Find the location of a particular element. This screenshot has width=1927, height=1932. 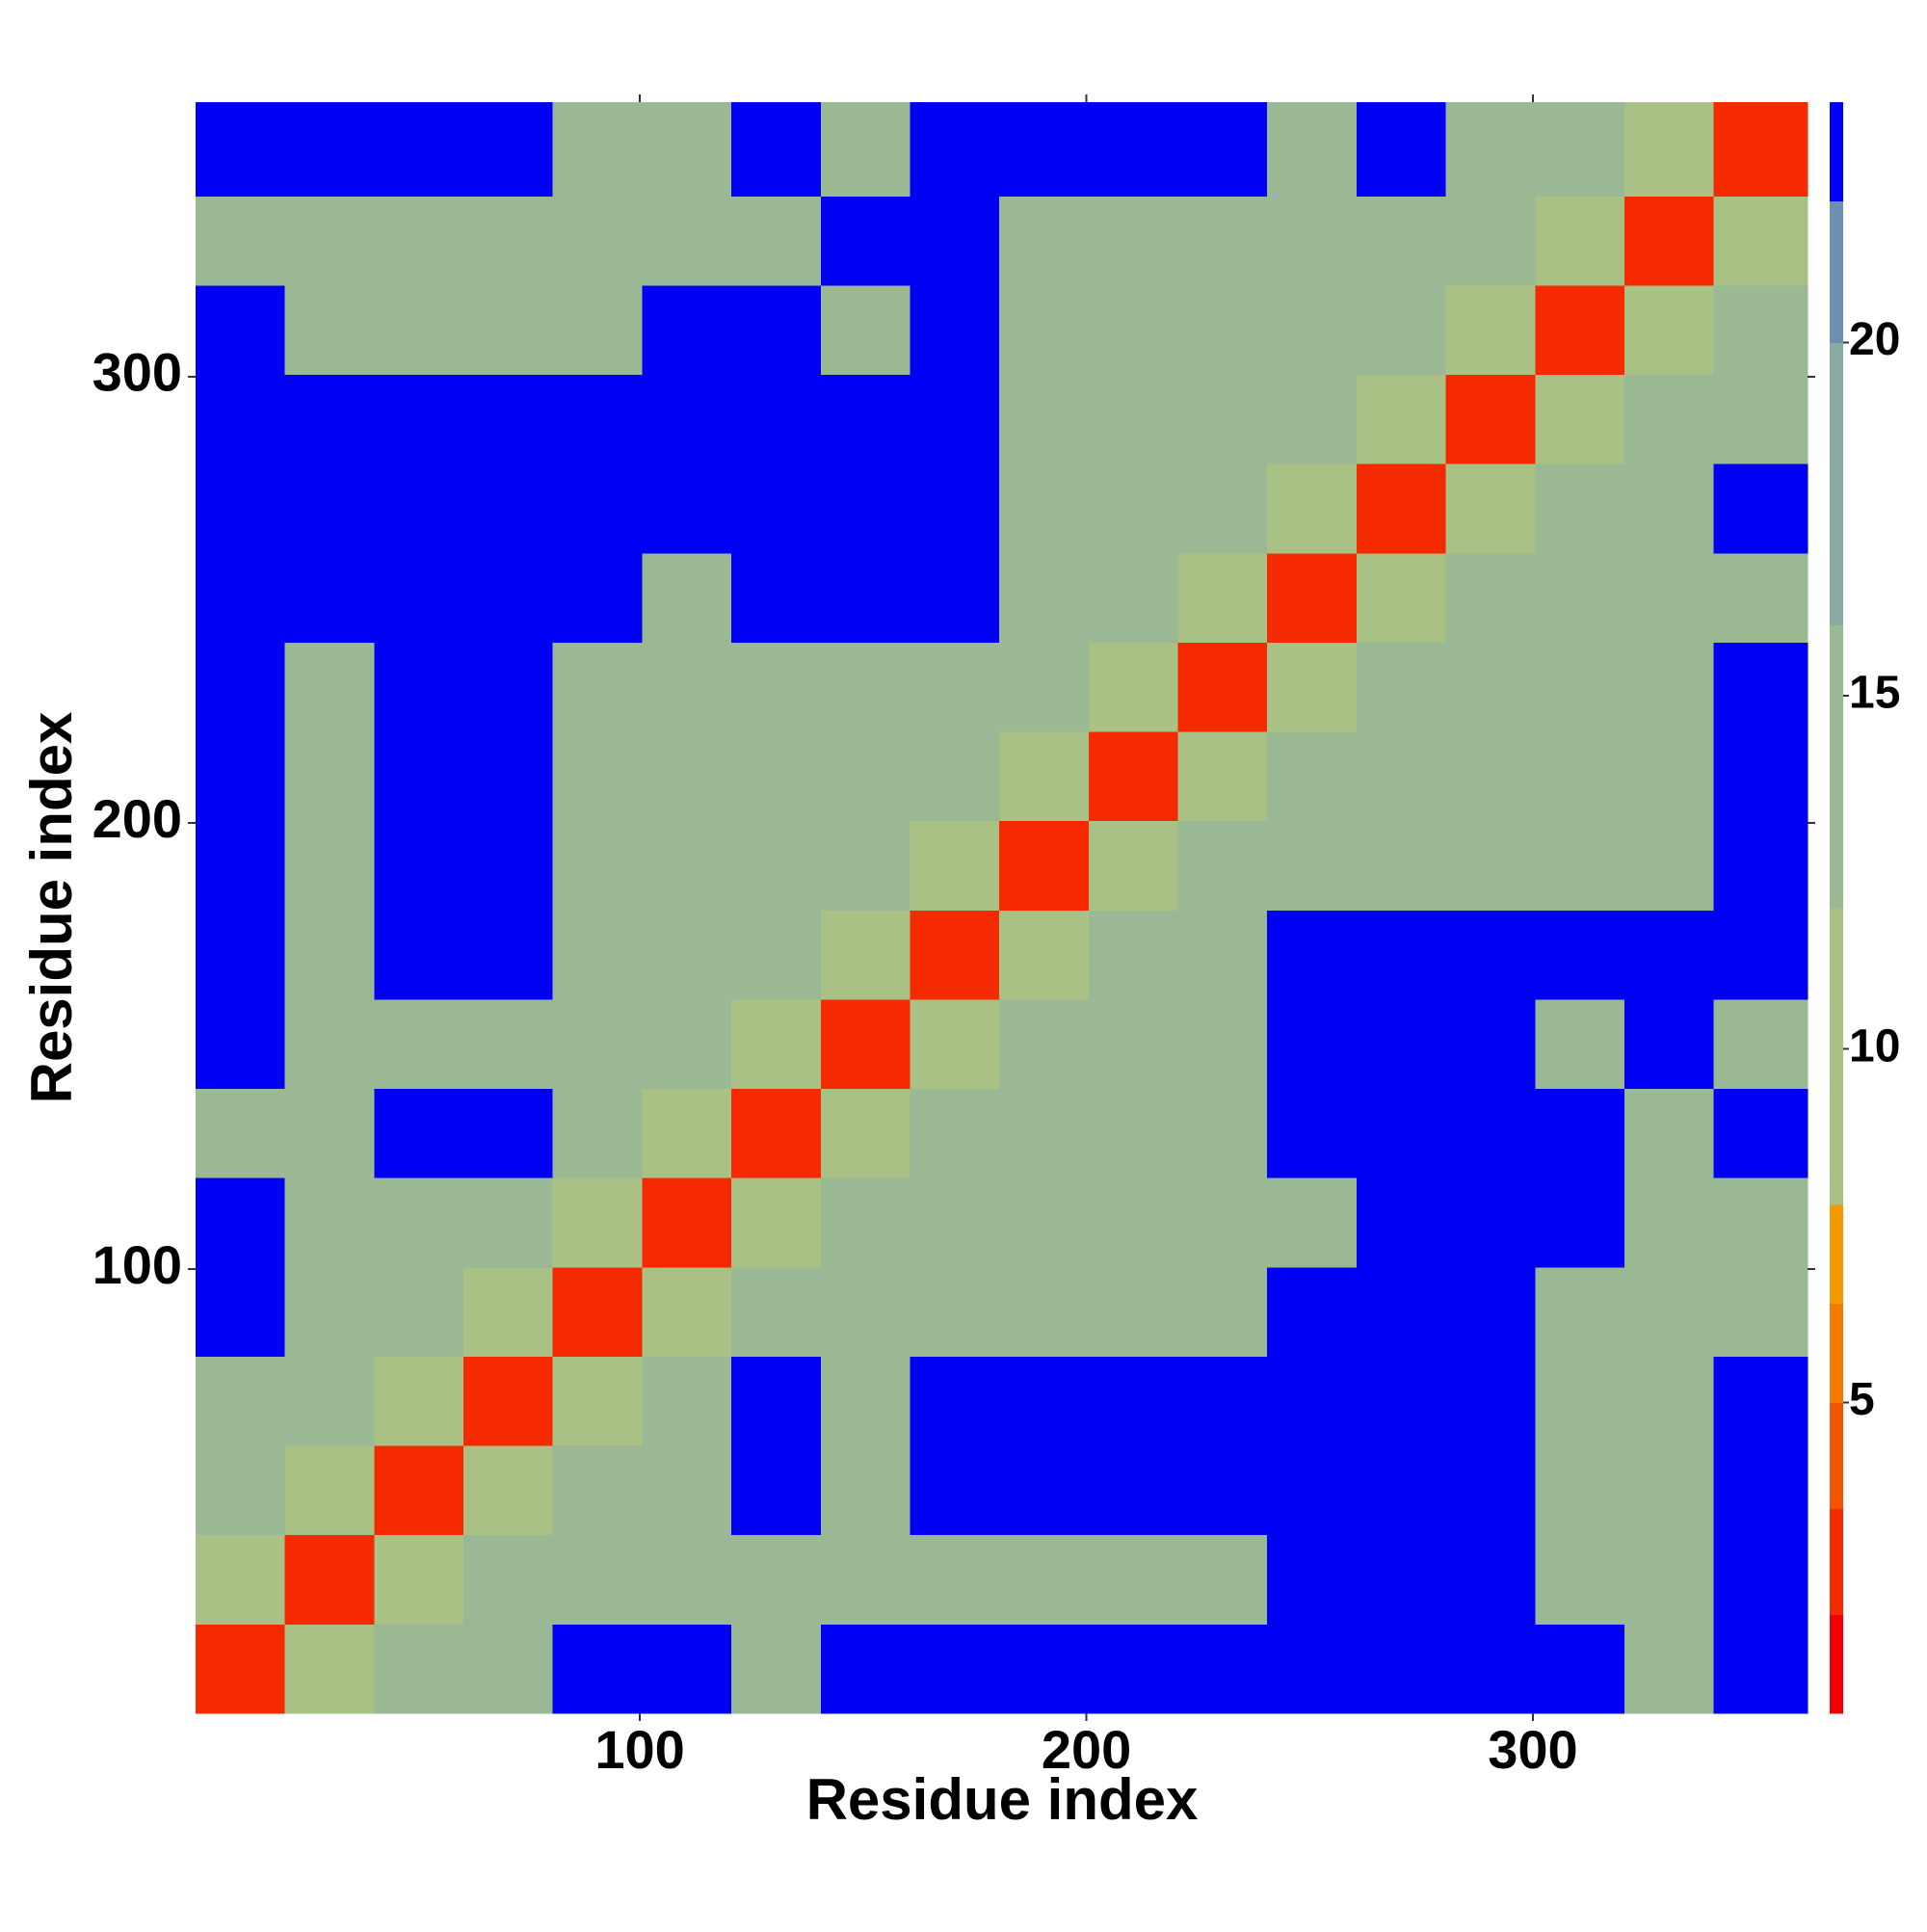

colorbar-tick-label: 5 is located at coordinates (1862, 1399).